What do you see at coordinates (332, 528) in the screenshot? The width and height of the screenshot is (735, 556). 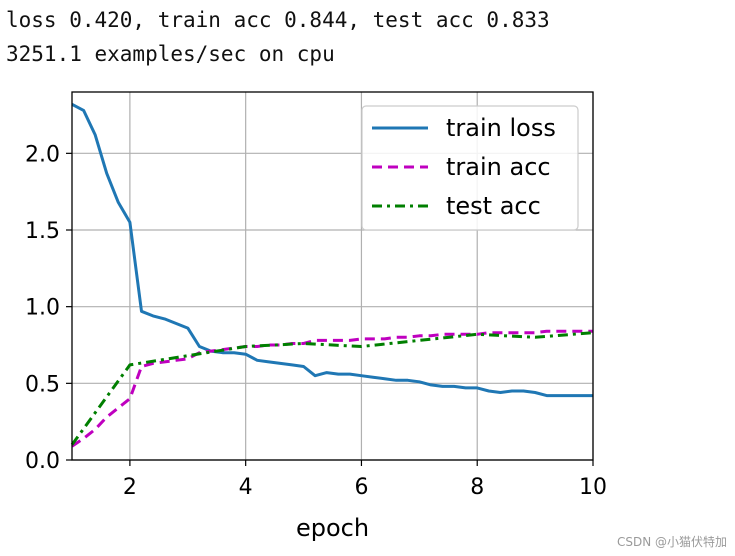 I see `x-axis-label: epoch` at bounding box center [332, 528].